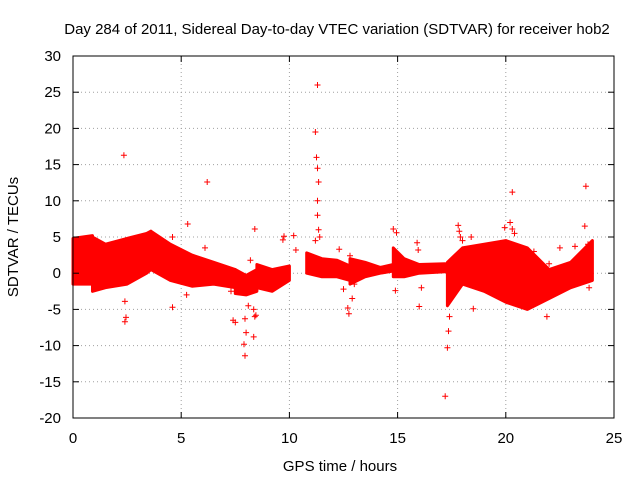 The height and width of the screenshot is (480, 640). What do you see at coordinates (57, 273) in the screenshot?
I see `y-tick-label: 0` at bounding box center [57, 273].